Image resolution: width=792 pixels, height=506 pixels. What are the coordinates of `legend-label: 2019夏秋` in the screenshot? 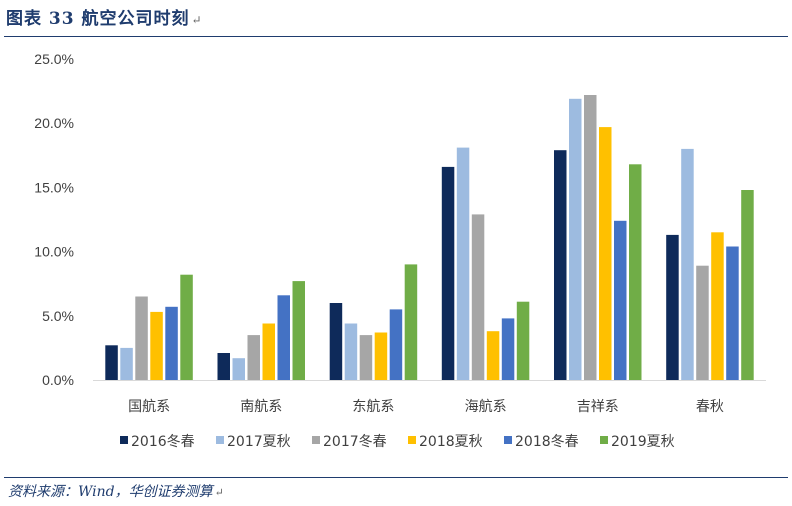 It's located at (643, 442).